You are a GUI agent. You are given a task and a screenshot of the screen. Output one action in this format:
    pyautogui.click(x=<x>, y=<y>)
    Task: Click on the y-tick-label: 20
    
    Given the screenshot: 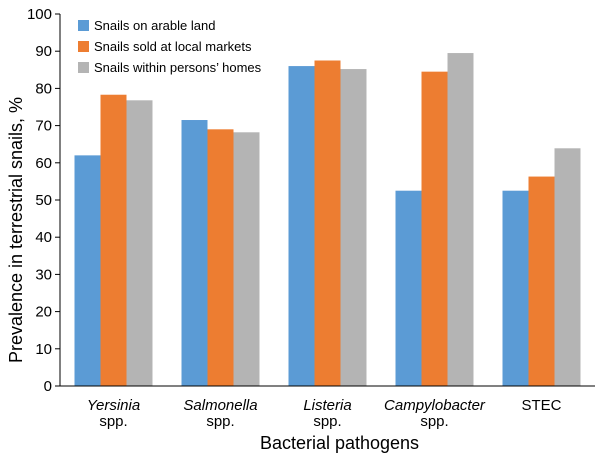 What is the action you would take?
    pyautogui.click(x=43, y=312)
    